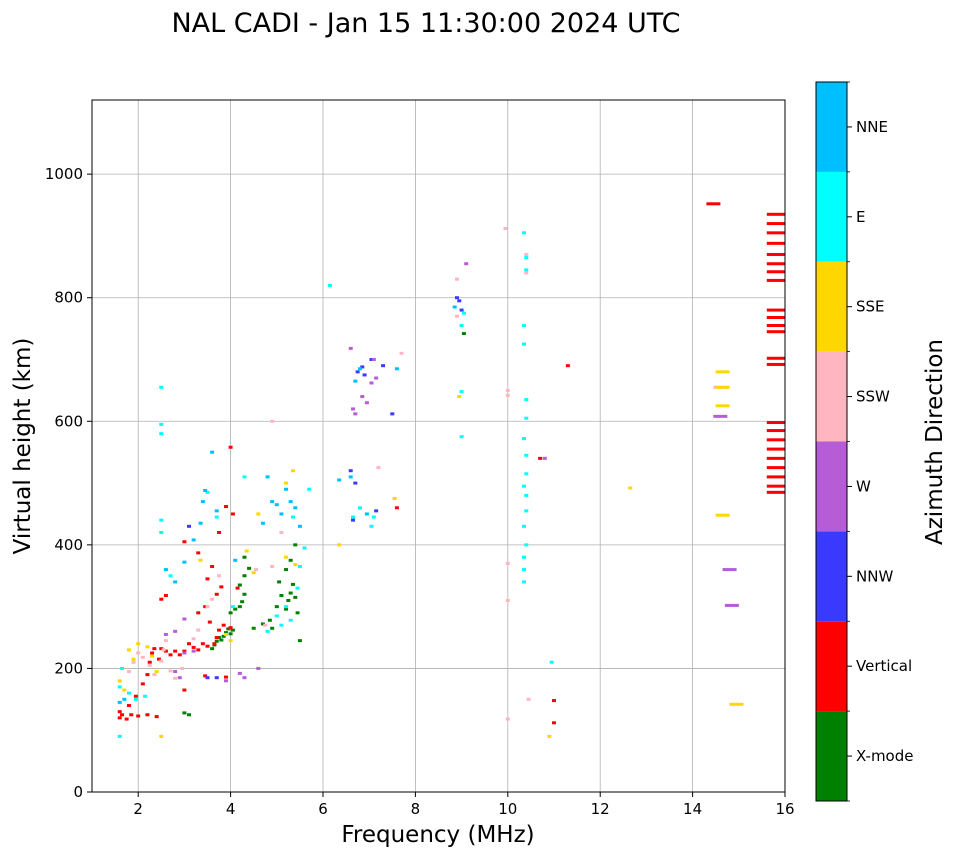  I want to click on y-tick-label: 400, so click(68, 545).